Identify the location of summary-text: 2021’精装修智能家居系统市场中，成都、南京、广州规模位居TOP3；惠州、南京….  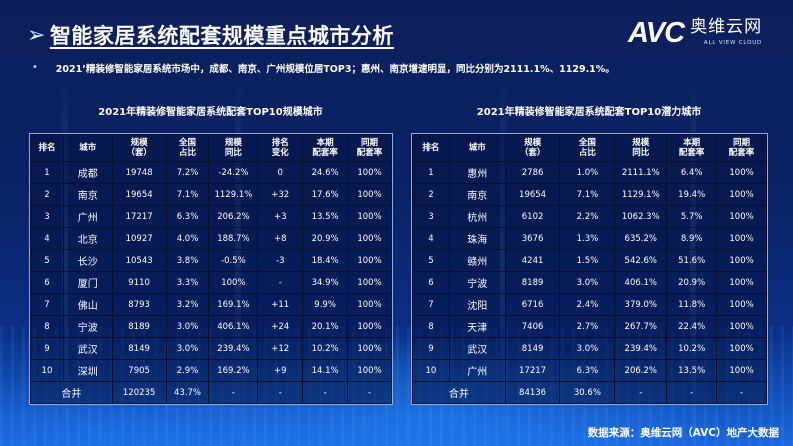
(335, 69).